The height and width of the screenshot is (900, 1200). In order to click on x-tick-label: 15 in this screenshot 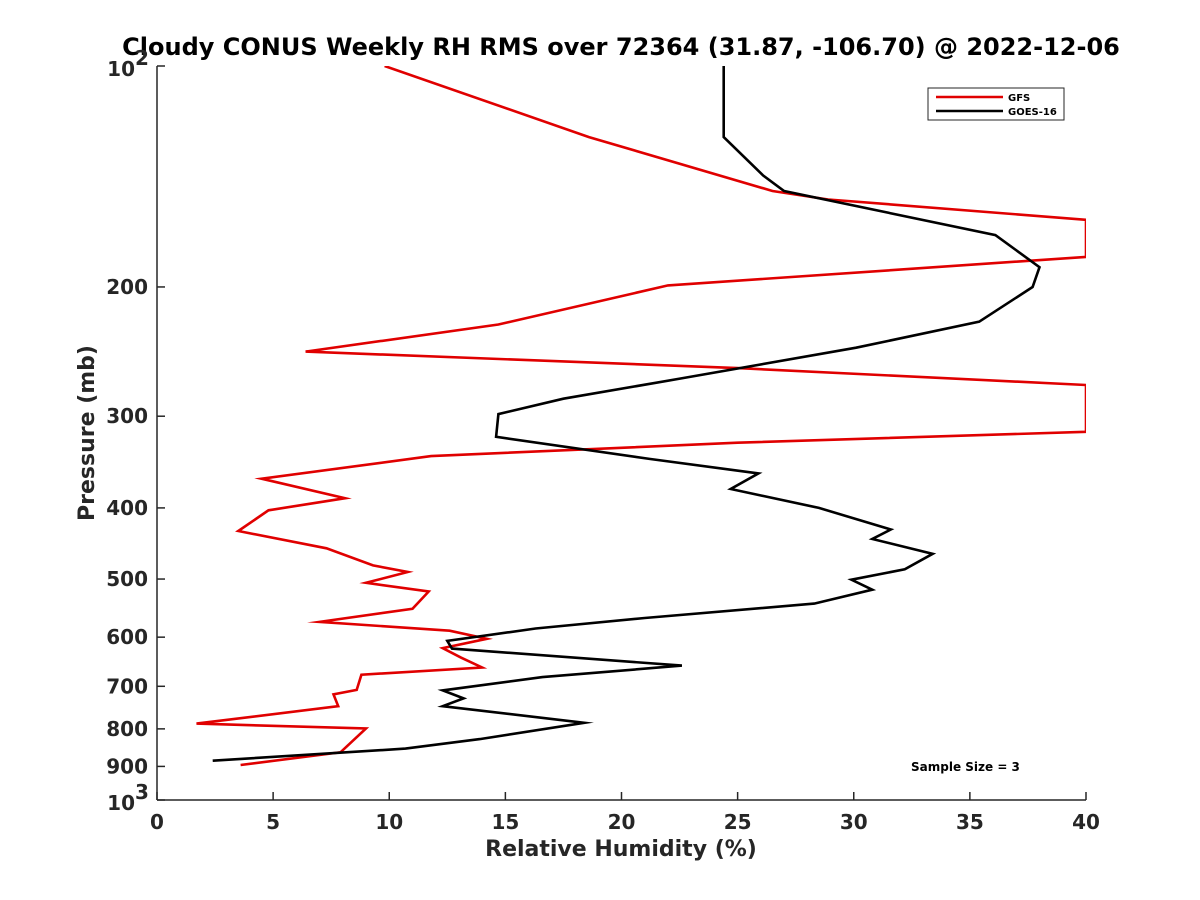, I will do `click(505, 822)`.